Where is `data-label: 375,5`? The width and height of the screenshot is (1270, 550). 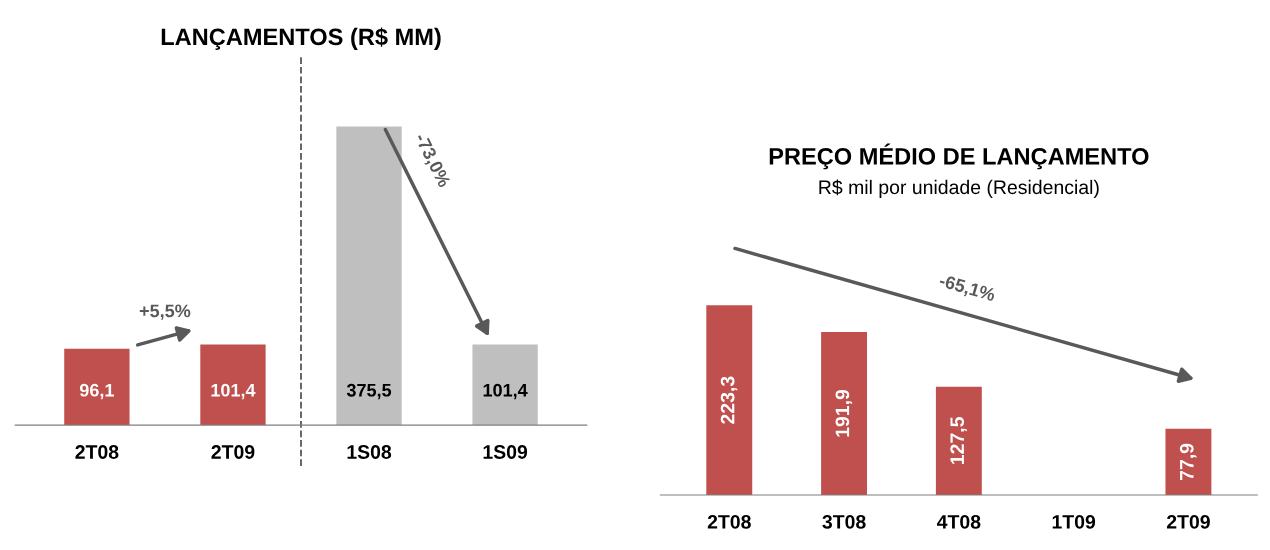 data-label: 375,5 is located at coordinates (369, 391).